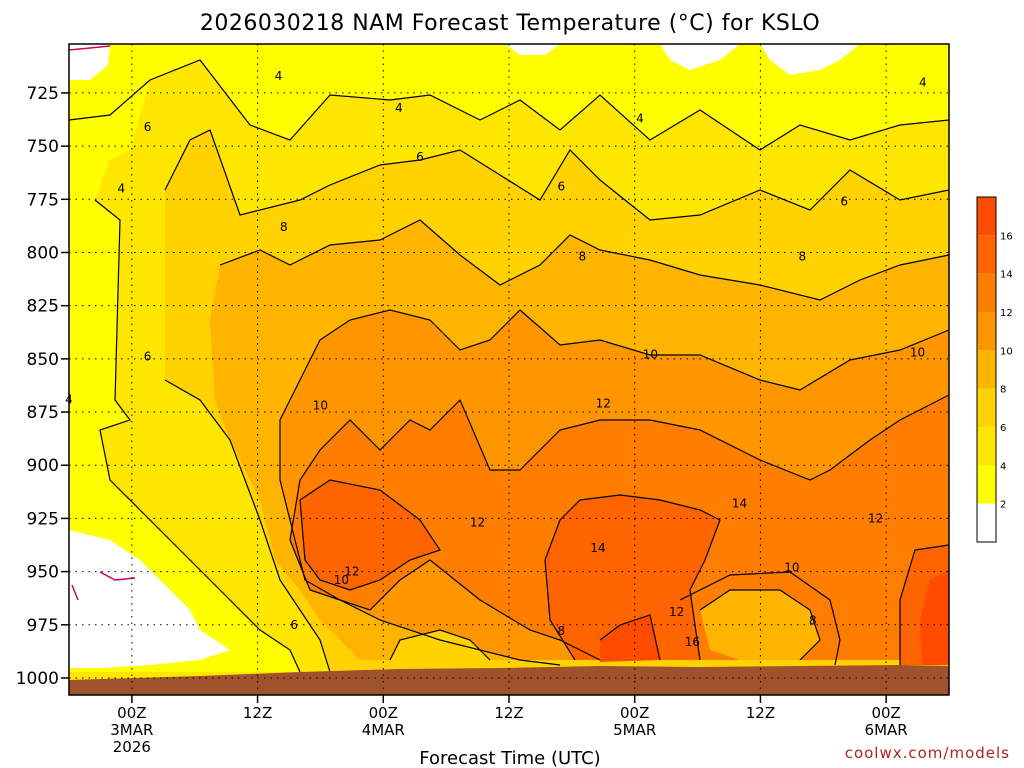 The width and height of the screenshot is (1024, 768). I want to click on x-tick-label: 2026, so click(132, 747).